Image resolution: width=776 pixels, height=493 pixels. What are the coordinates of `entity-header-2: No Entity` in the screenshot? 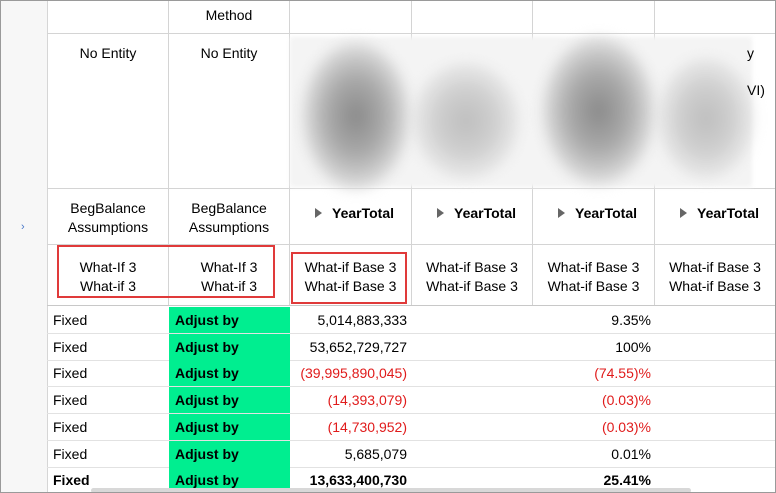 It's located at (229, 53).